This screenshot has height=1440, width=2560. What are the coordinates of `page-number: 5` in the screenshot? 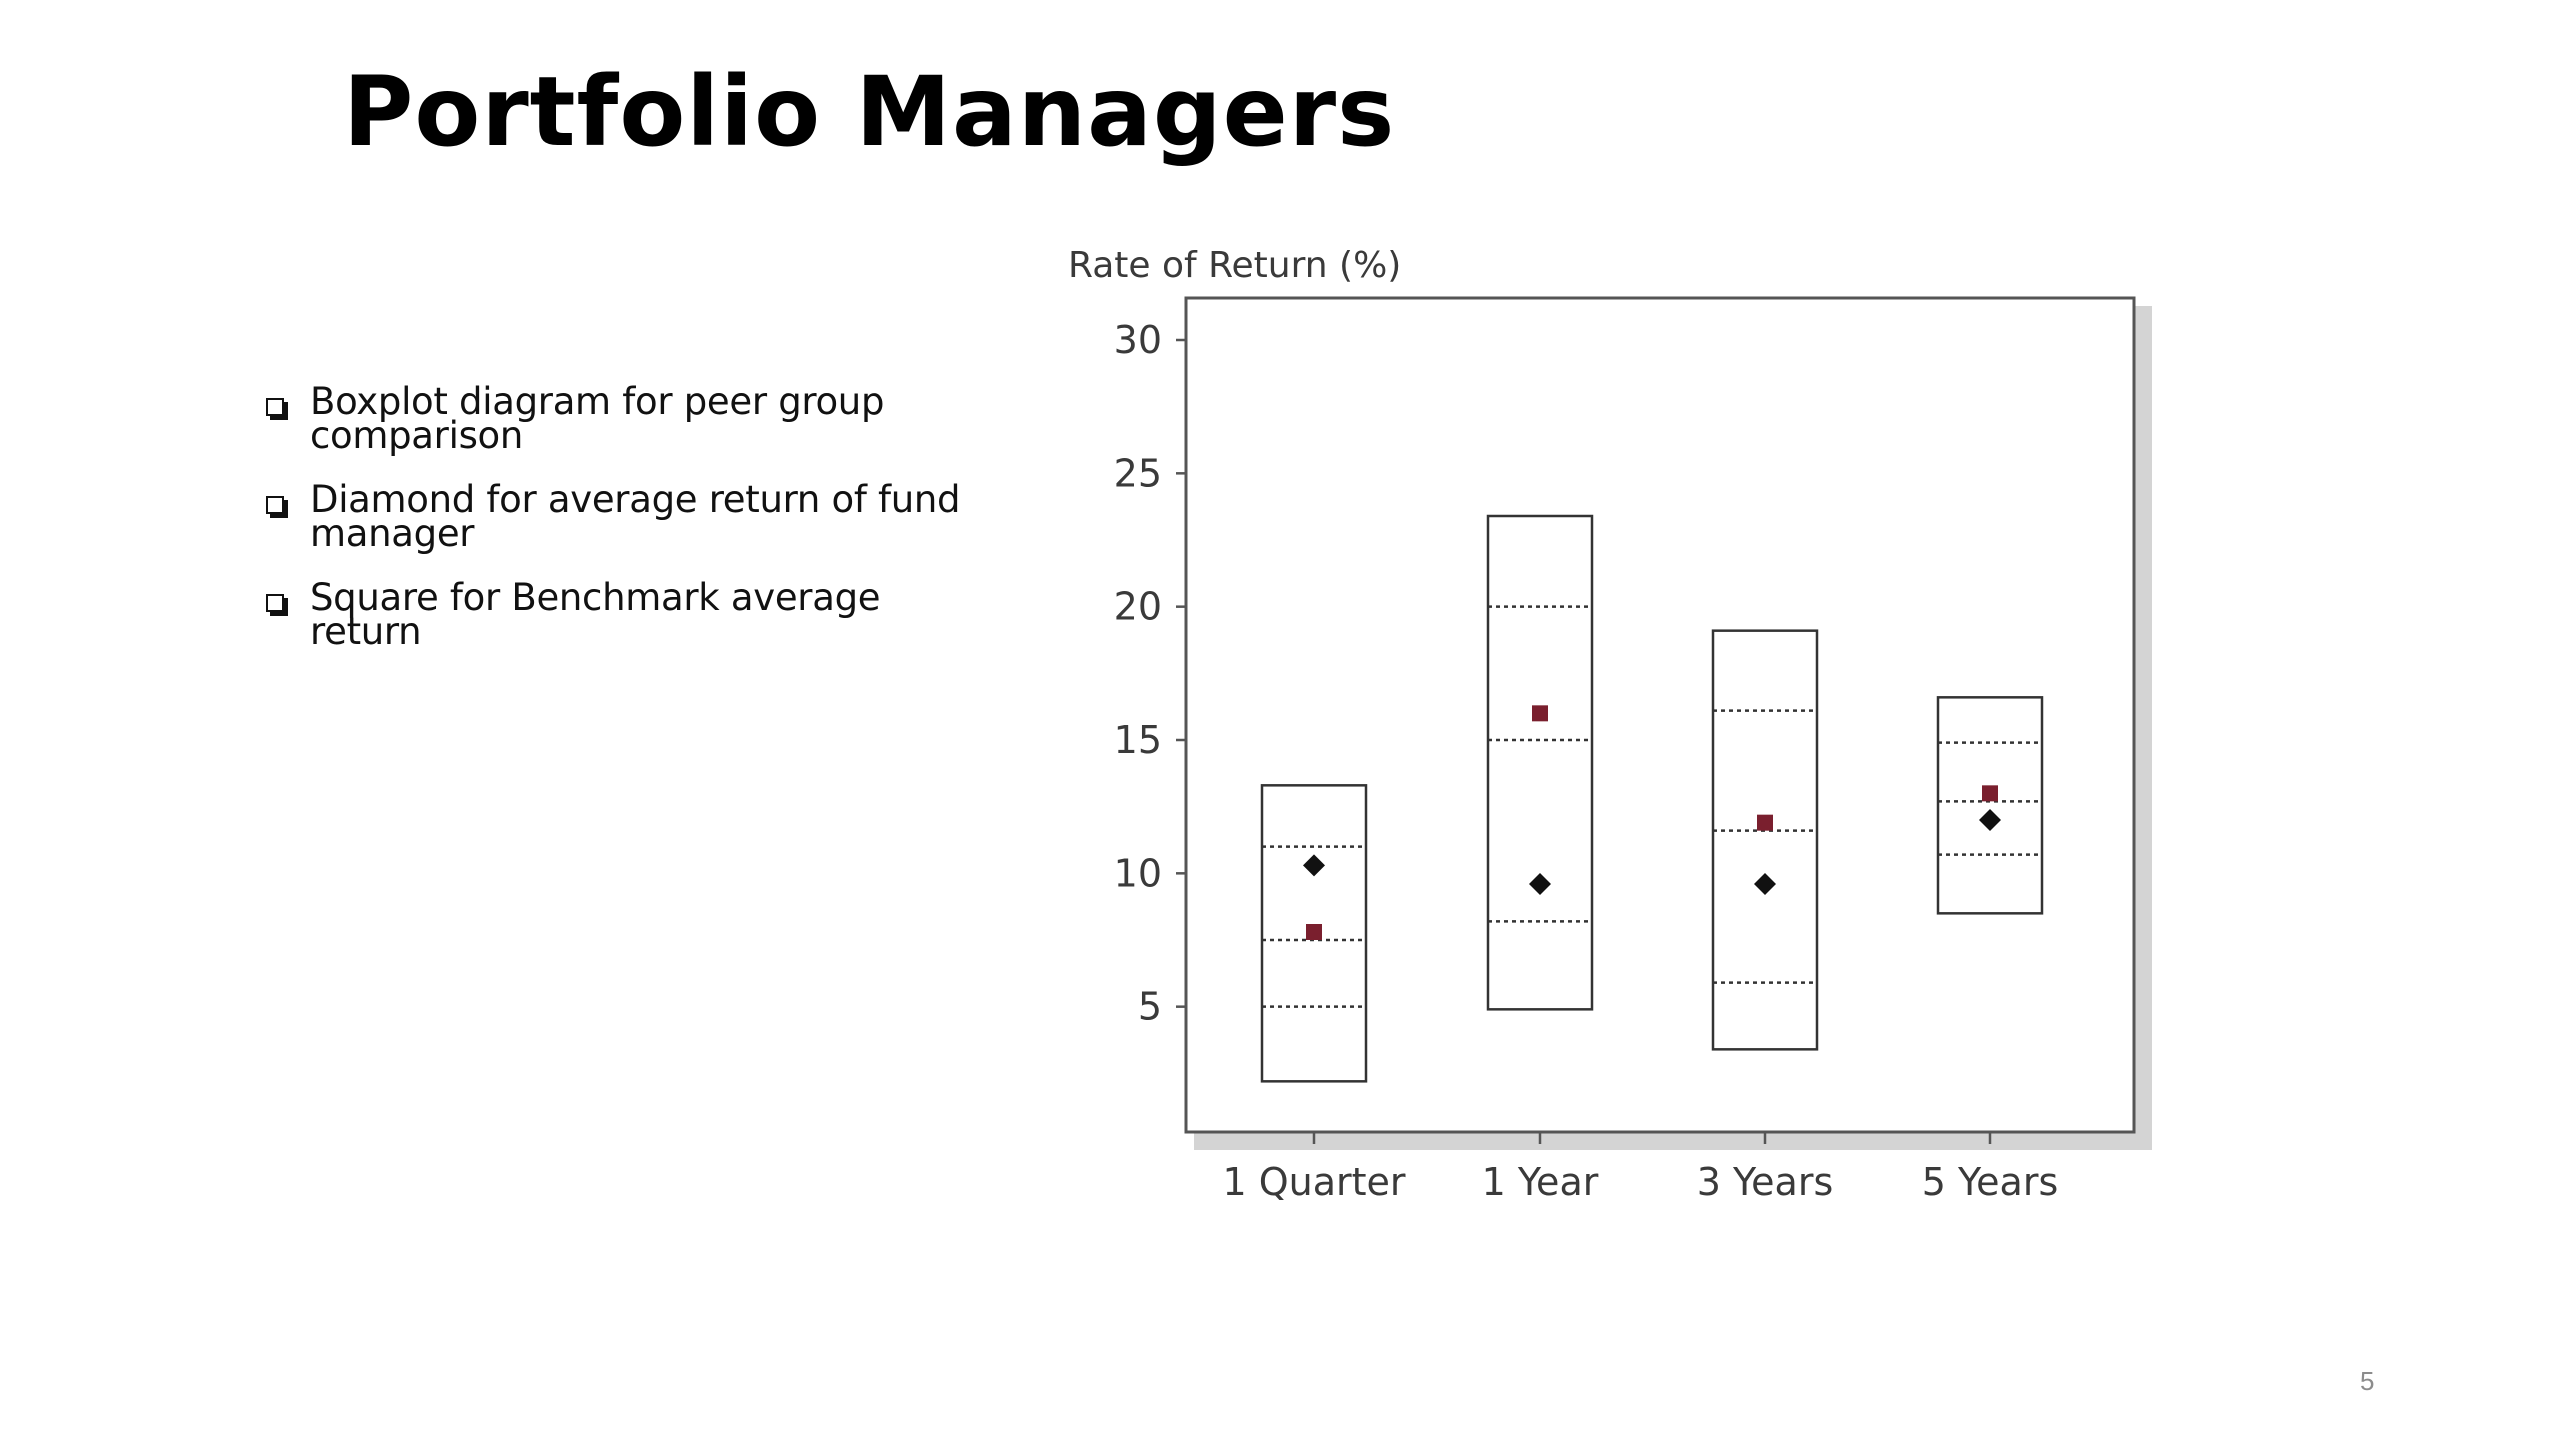 It's located at (2367, 1381).